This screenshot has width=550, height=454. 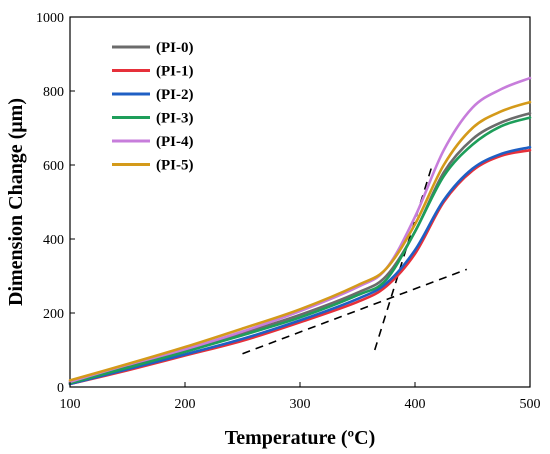 What do you see at coordinates (530, 404) in the screenshot?
I see `x-tick-label: 500` at bounding box center [530, 404].